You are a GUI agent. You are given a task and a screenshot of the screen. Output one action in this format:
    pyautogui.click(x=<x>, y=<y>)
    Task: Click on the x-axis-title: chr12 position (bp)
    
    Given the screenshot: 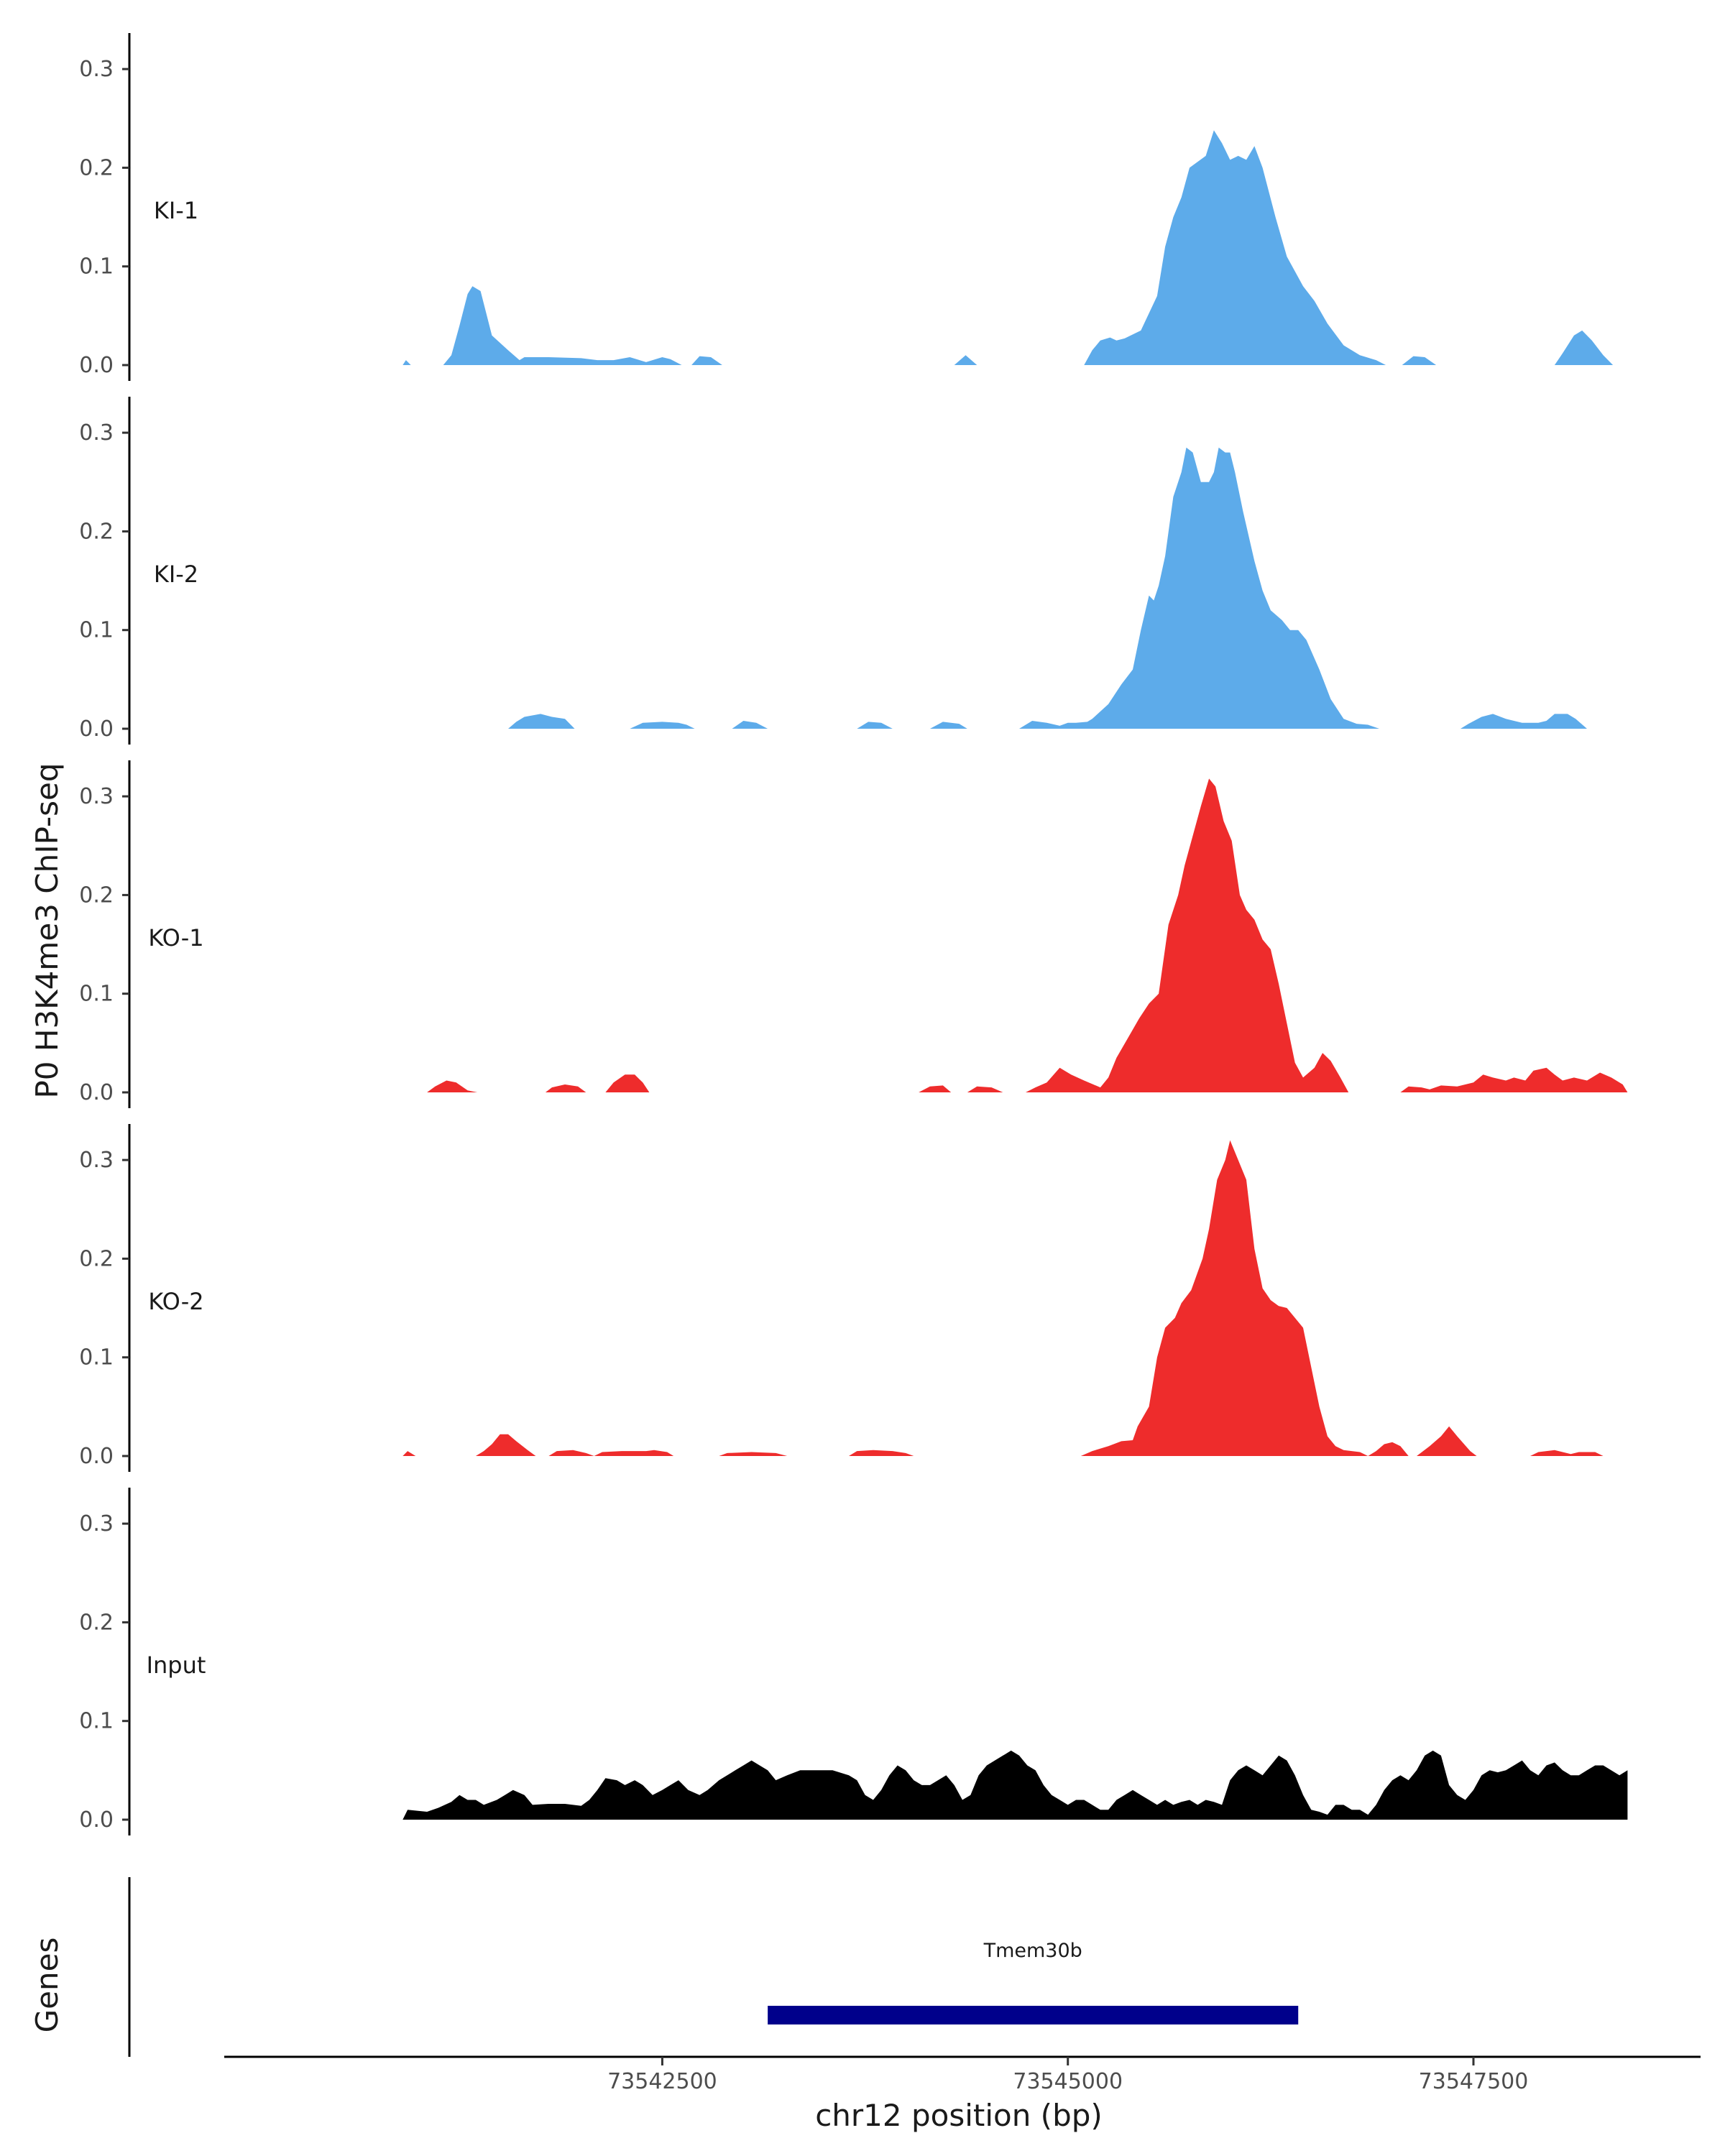 What is the action you would take?
    pyautogui.click(x=959, y=2115)
    